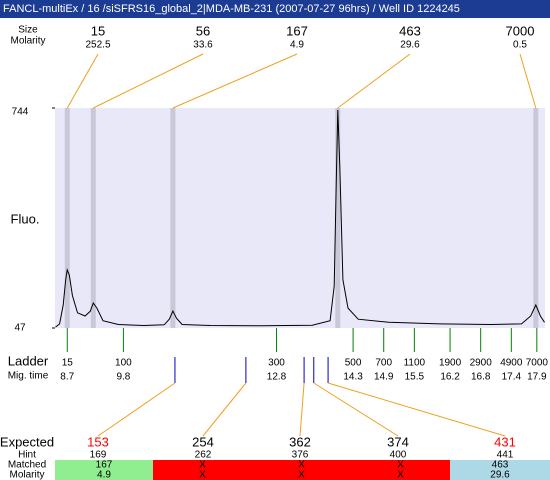 This screenshot has width=550, height=480. Describe the element at coordinates (28, 360) in the screenshot. I see `row-label: Ladder` at that location.